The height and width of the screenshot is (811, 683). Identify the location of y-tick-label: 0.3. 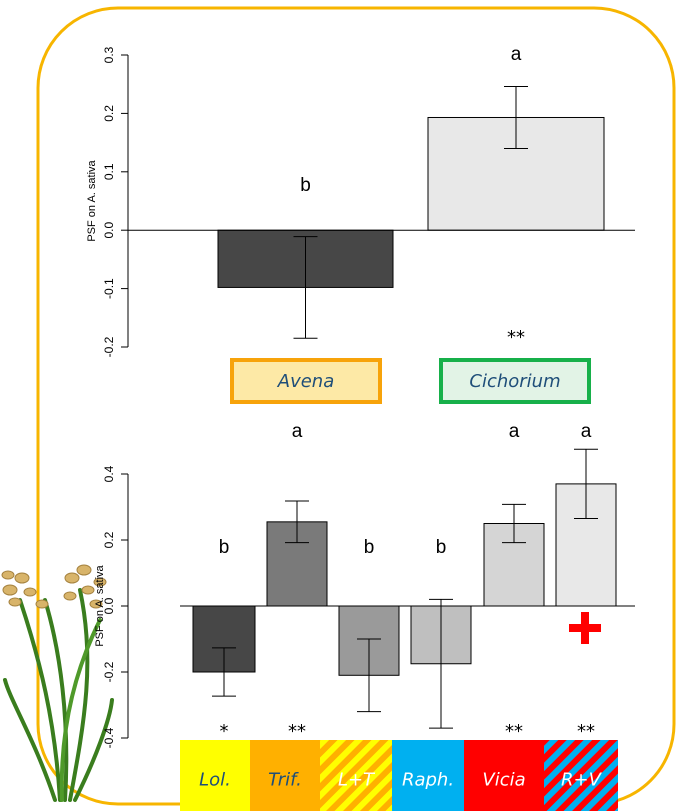
(109, 54).